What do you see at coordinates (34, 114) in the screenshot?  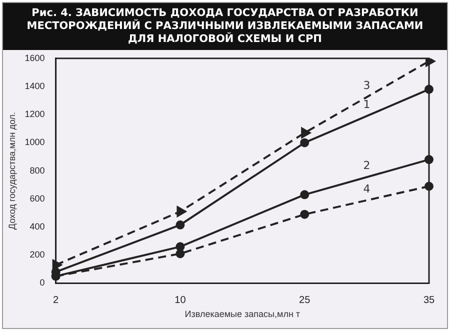 I see `y-tick-label: 1200` at bounding box center [34, 114].